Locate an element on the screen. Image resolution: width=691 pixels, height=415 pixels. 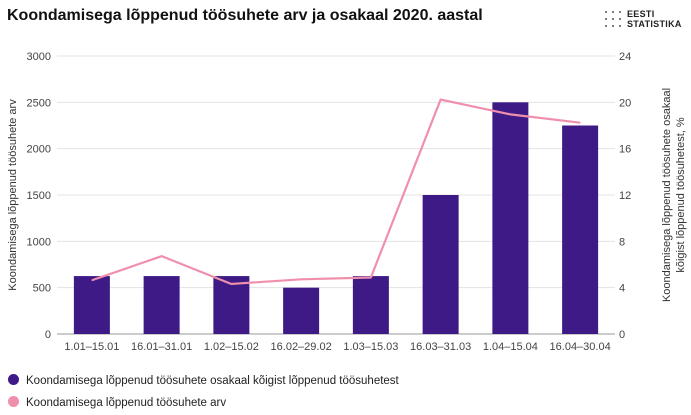
right-tick-label: 8 is located at coordinates (622, 242).